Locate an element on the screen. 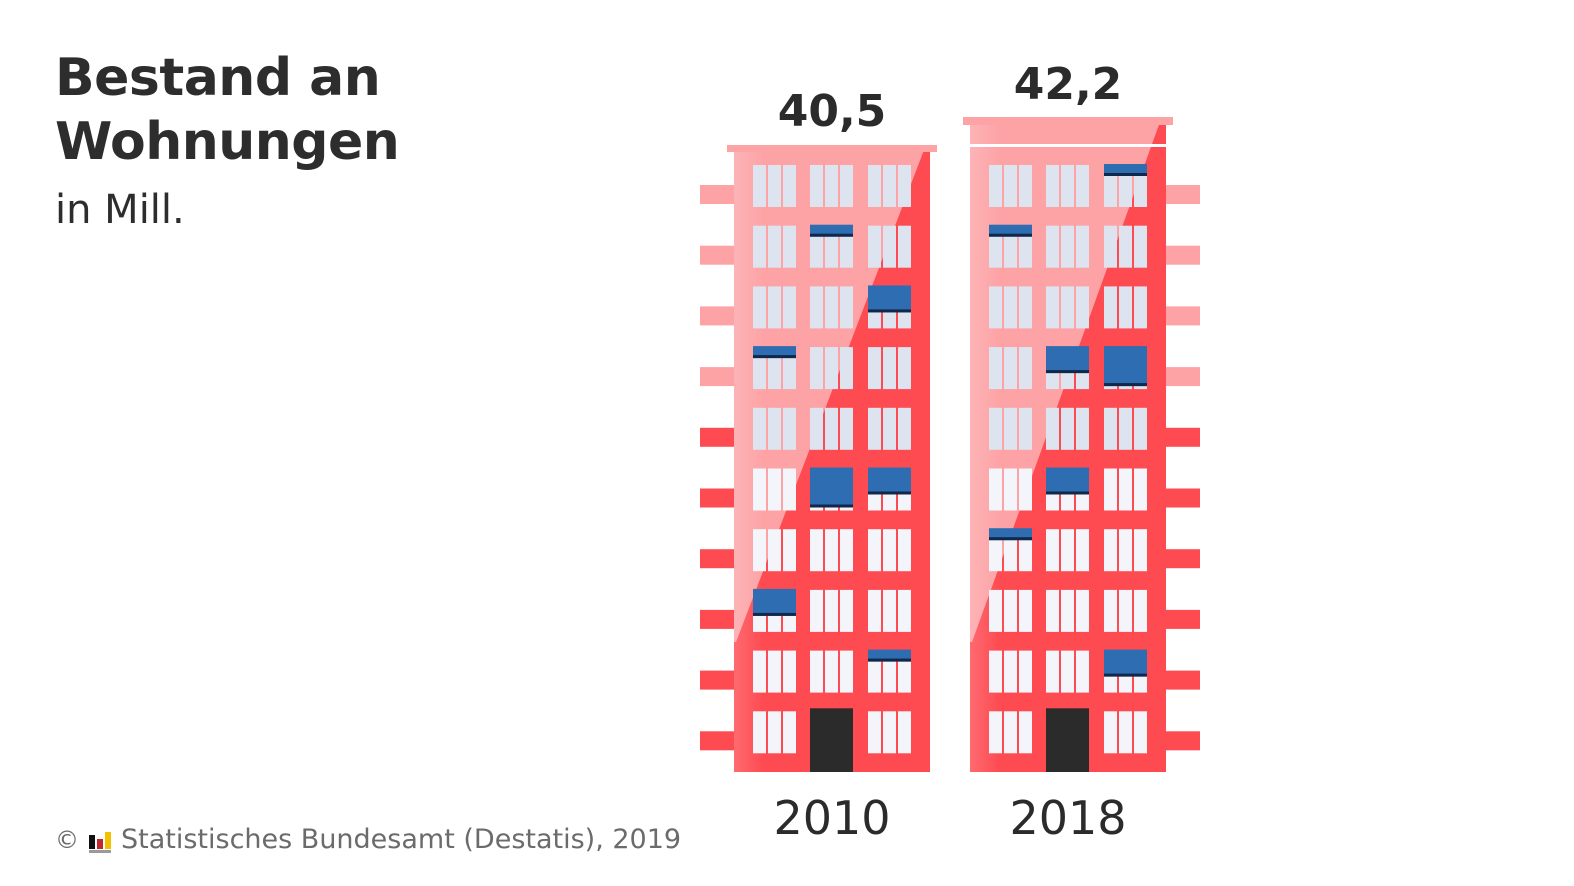 Image resolution: width=1574 pixels, height=886 pixels. chart-title: Bestand an Wohnungen is located at coordinates (227, 110).